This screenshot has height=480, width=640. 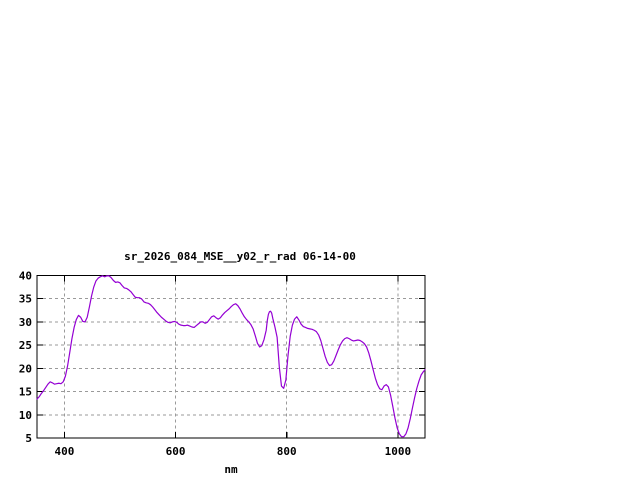 I want to click on y-tick-label: 5, so click(x=28, y=438).